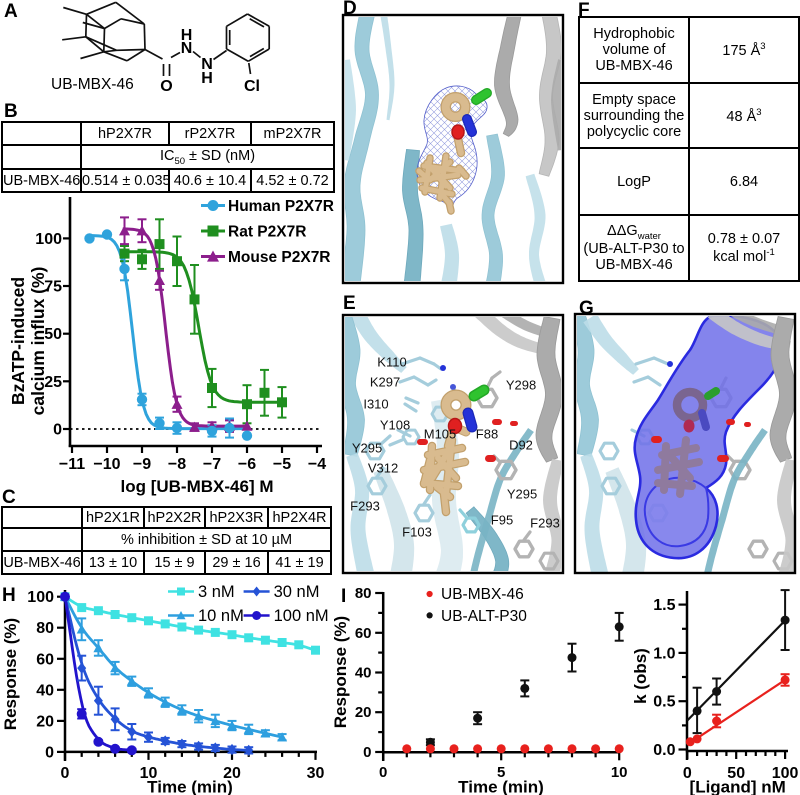  What do you see at coordinates (640, 676) in the screenshot?
I see `svg-text: k (obs)` at bounding box center [640, 676].